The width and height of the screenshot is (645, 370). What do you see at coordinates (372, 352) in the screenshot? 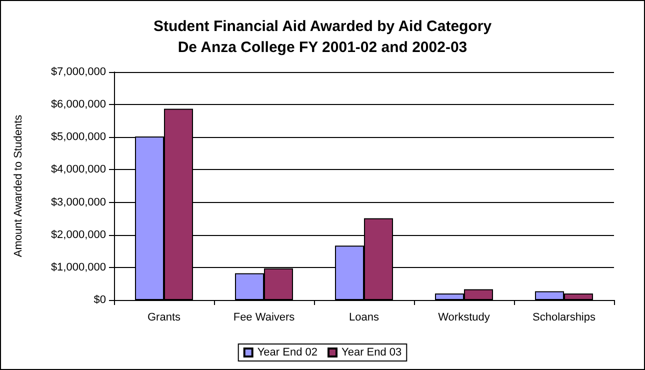
I see `legend-label: Year End 03` at bounding box center [372, 352].